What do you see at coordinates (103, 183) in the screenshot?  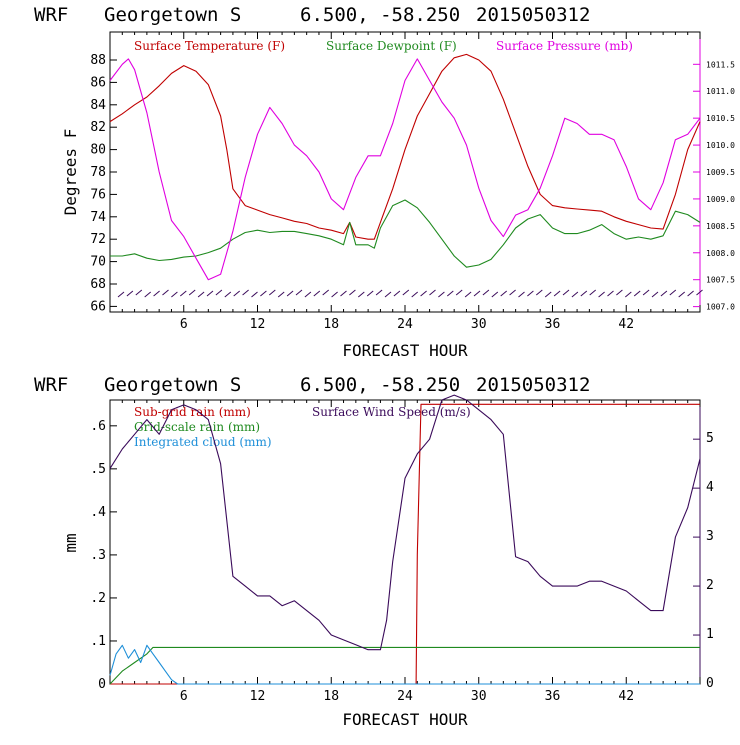 I see `top-y-ticks: 66 68 70 72 74 76 78 80 82 84 86 88` at bounding box center [103, 183].